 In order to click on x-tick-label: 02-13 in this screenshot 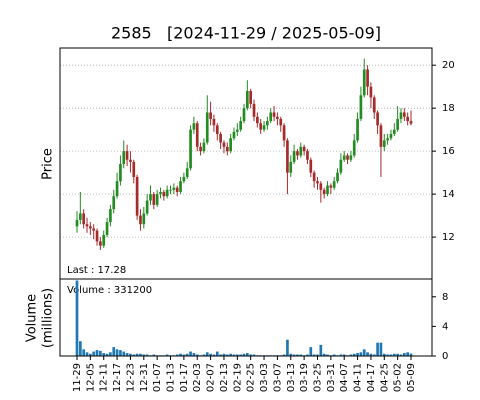, I will do `click(224, 377)`.